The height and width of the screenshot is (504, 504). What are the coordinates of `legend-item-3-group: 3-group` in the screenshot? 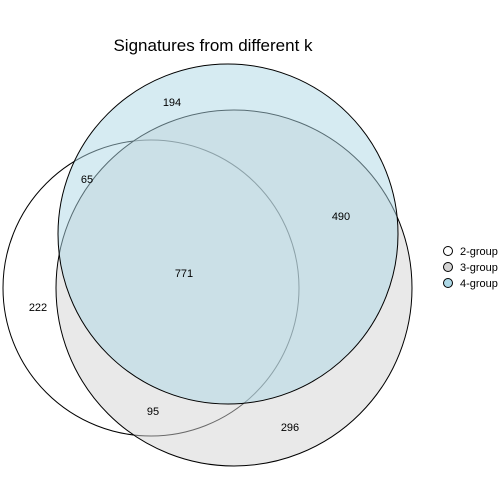 It's located at (470, 268).